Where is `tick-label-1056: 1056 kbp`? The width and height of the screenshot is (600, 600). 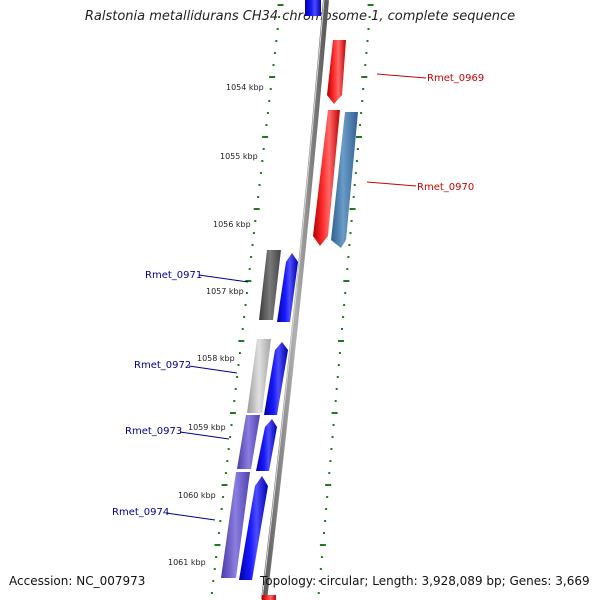 tick-label-1056: 1056 kbp is located at coordinates (232, 224).